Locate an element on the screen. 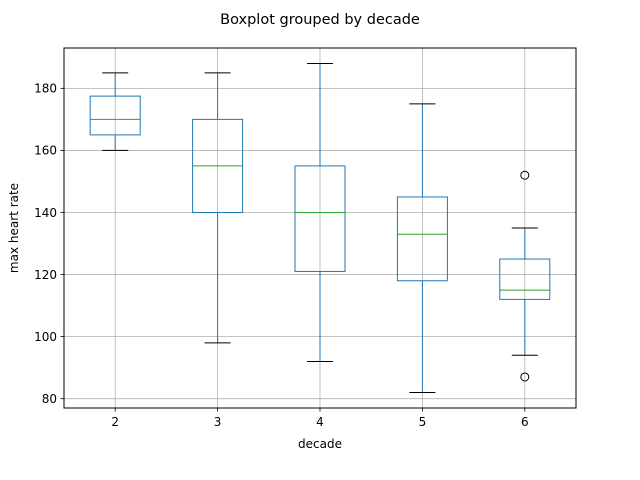 The height and width of the screenshot is (480, 640). y-tick-label: 160 is located at coordinates (45, 151).